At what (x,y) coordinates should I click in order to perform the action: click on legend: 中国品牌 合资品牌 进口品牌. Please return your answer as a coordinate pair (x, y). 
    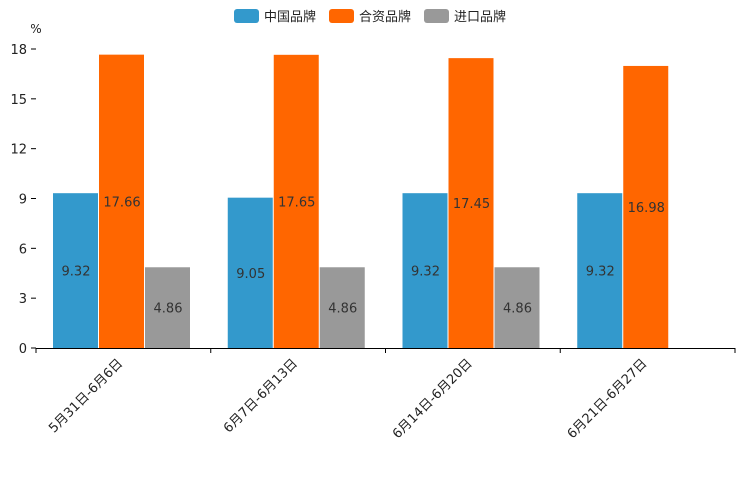
    Looking at the image, I should click on (370, 17).